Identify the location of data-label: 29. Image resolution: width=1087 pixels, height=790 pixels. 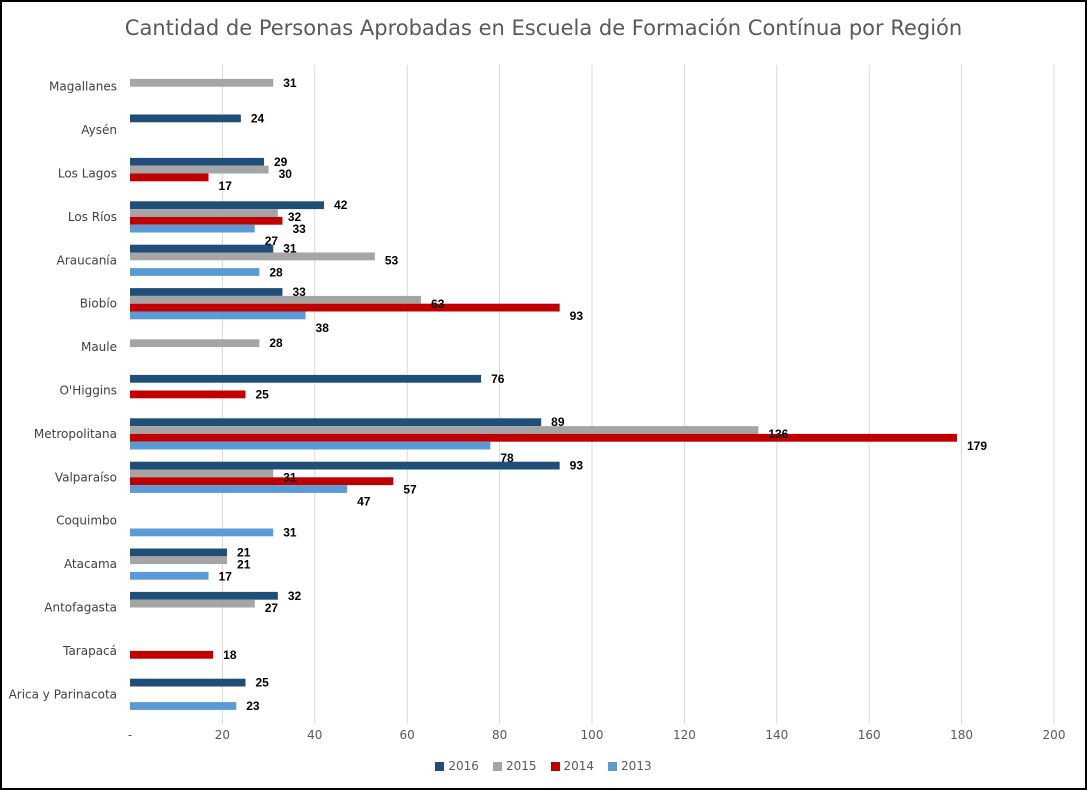
(281, 162).